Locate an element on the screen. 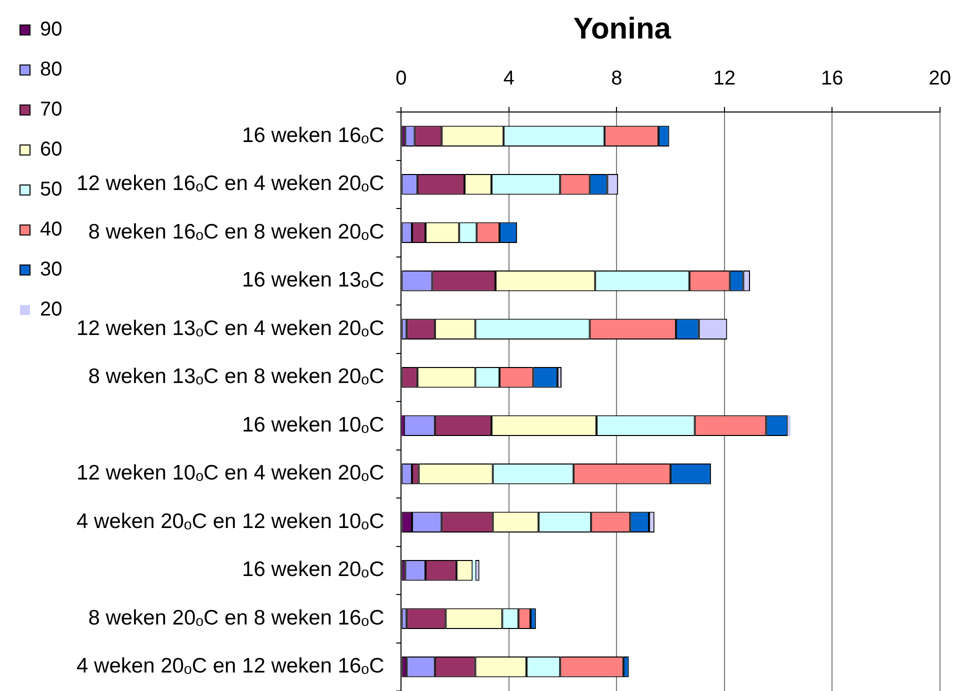 The image size is (967, 691). legend-label: 90 is located at coordinates (51, 29).